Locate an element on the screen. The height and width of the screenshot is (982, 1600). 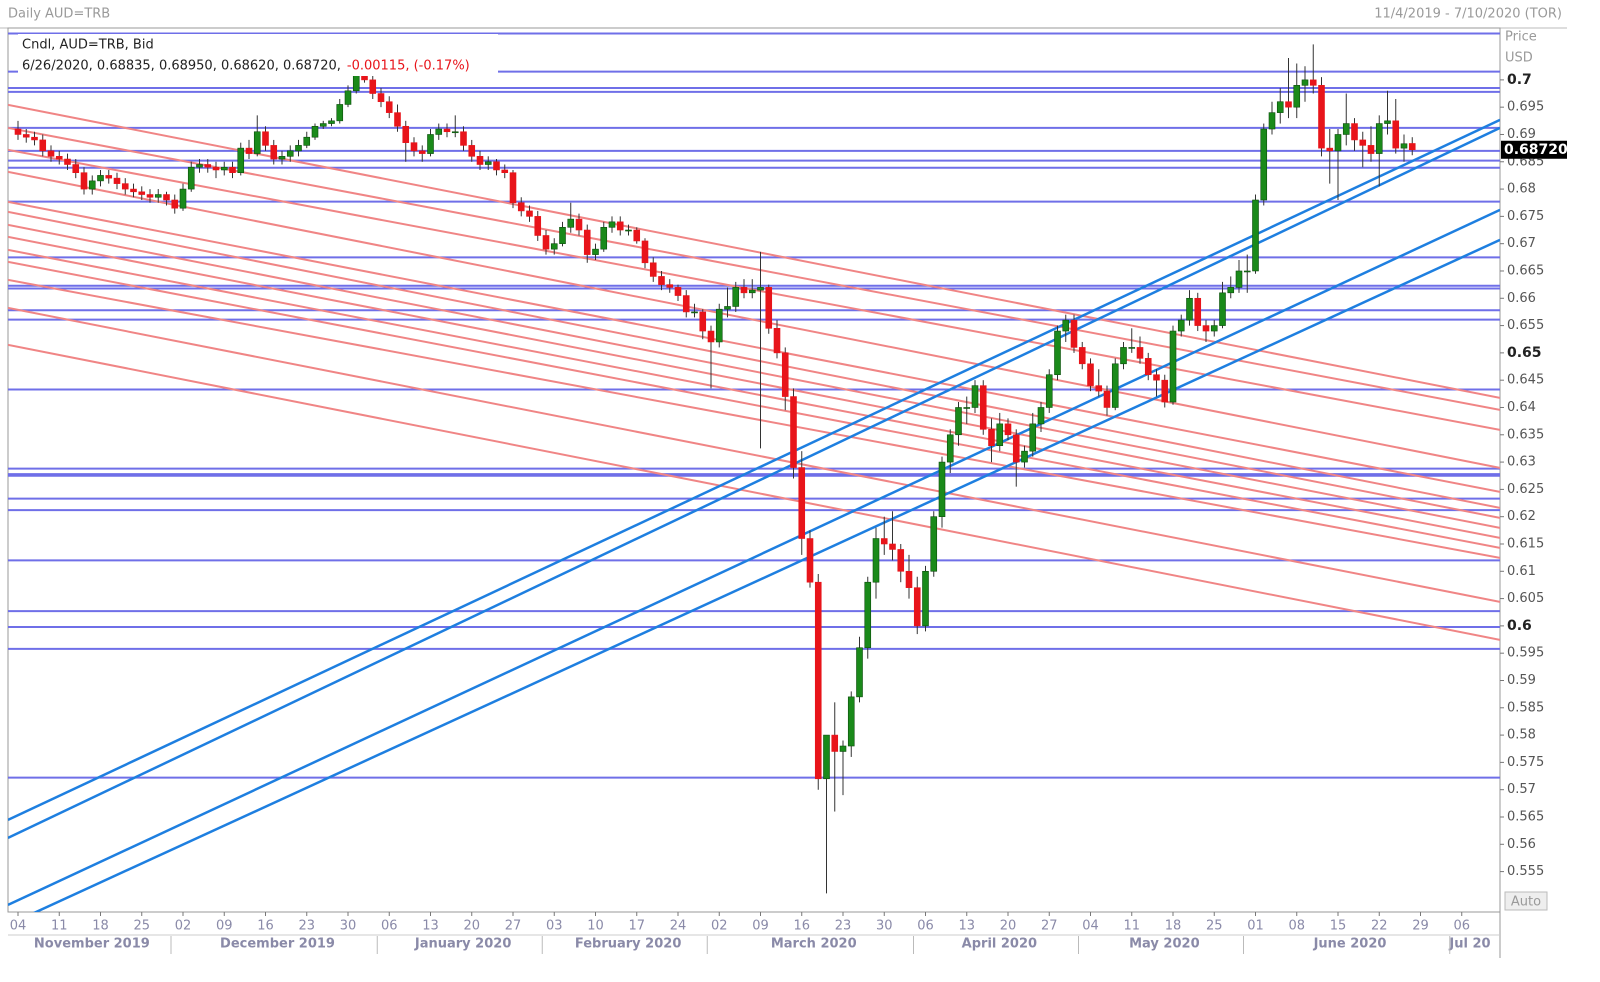
x-tick-label: 04 is located at coordinates (1090, 926).